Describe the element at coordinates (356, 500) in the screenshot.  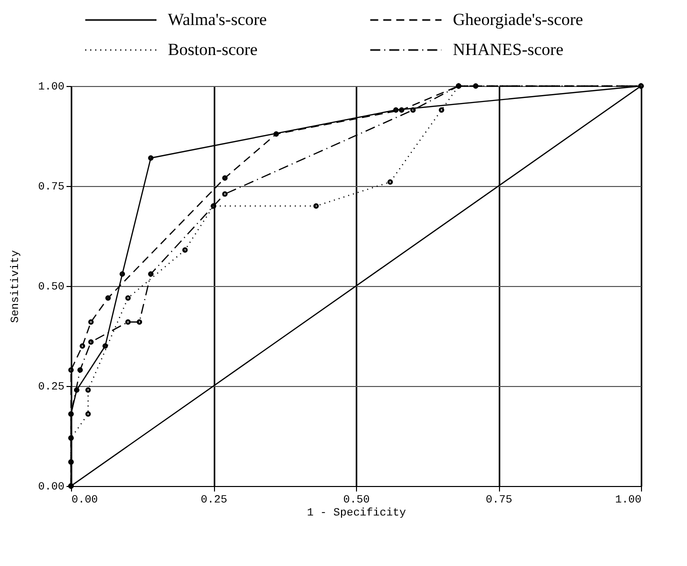
I see `x-tick-label: 0.50` at that location.